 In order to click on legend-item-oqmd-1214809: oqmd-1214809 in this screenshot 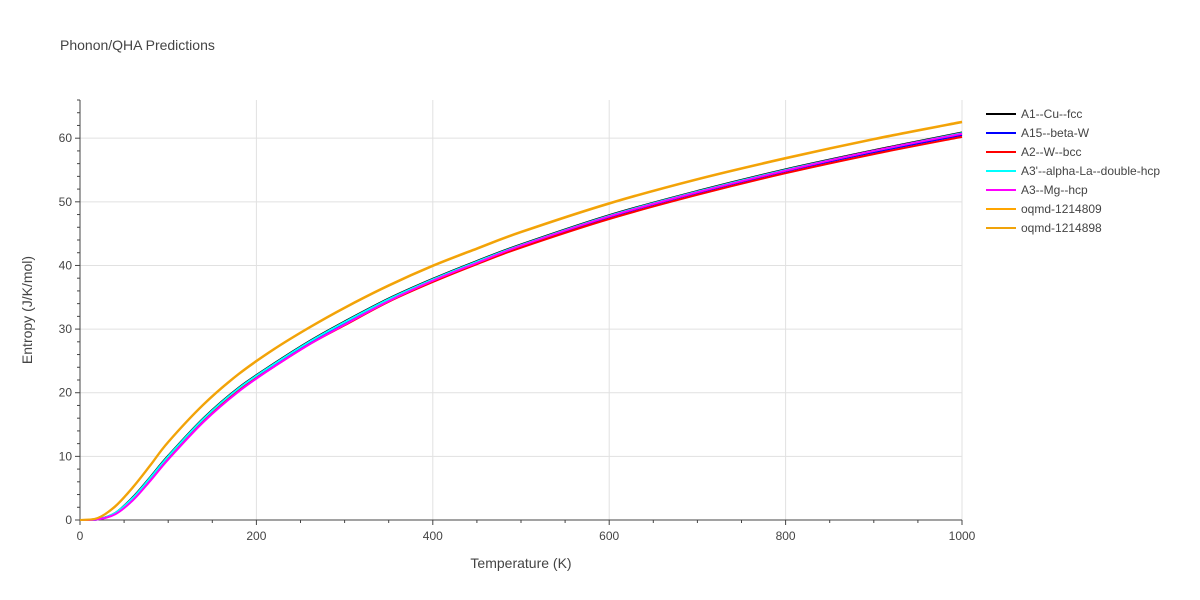, I will do `click(1044, 209)`.